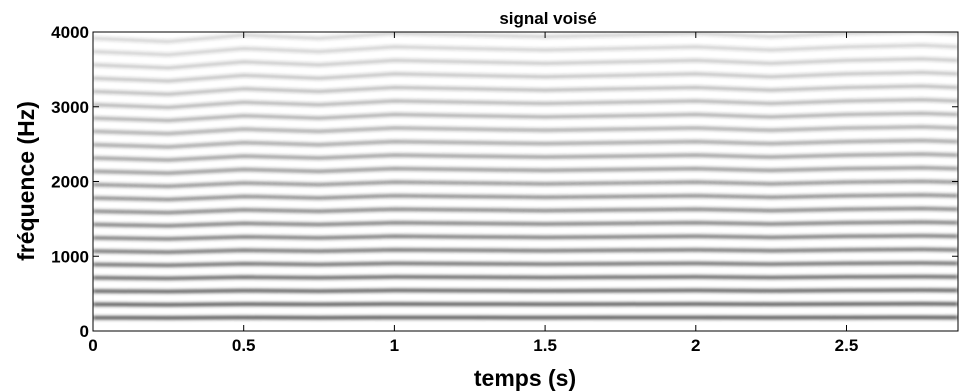 This screenshot has height=392, width=960. What do you see at coordinates (84, 331) in the screenshot?
I see `y-tick-label: 0` at bounding box center [84, 331].